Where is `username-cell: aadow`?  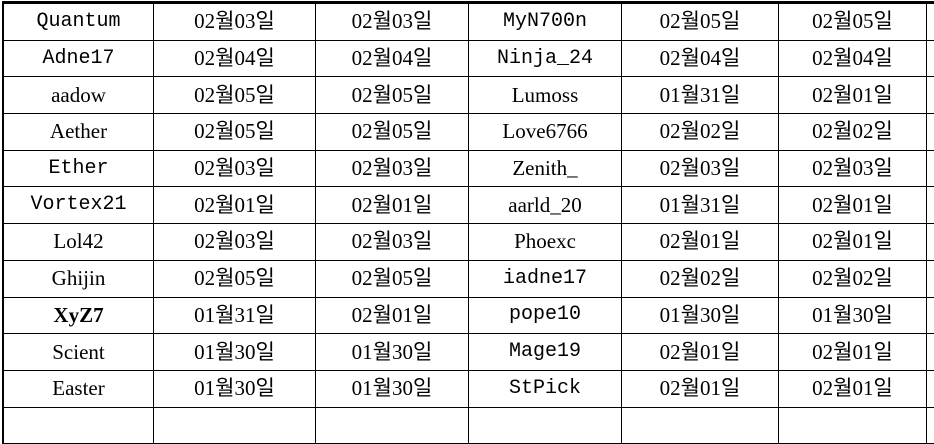 username-cell: aadow is located at coordinates (79, 96).